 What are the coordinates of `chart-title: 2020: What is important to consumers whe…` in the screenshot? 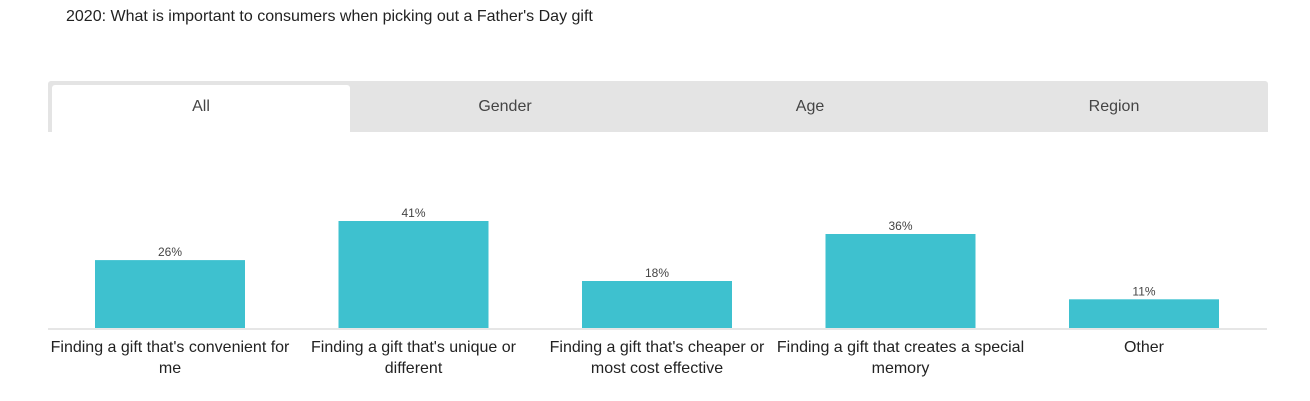 It's located at (329, 16).